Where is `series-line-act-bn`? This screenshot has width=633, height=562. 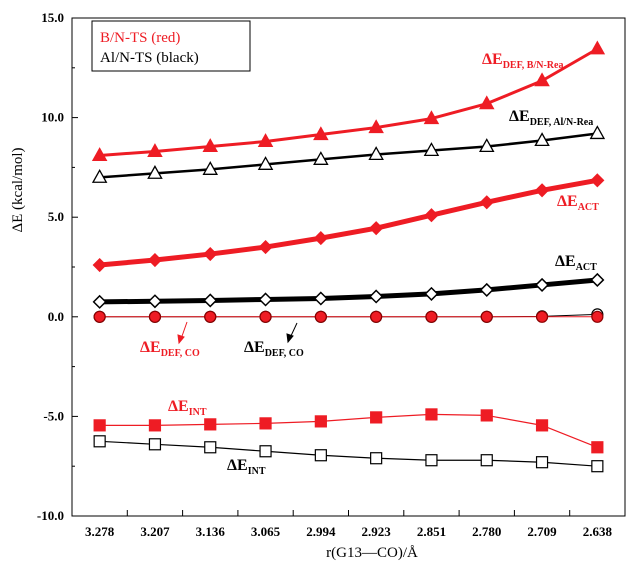
series-line-act-bn is located at coordinates (348, 222).